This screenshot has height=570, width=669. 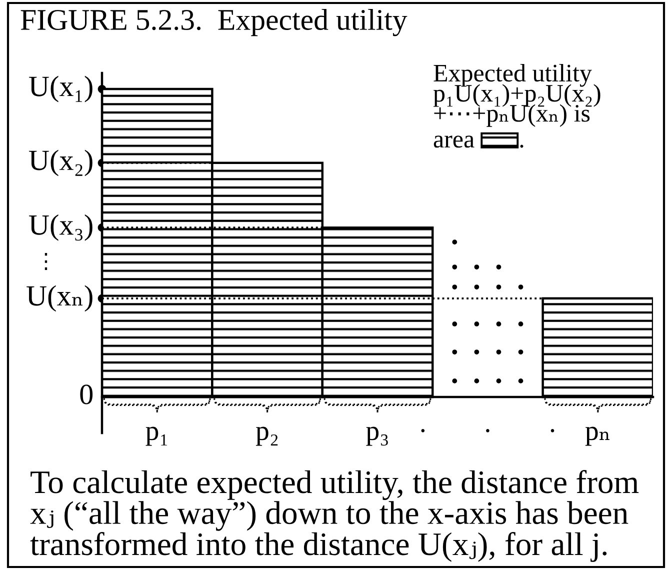 I want to click on text: To calculate expected utility, the distance from xⱼ (“all the way”) down to the x-axis has been transformed into the distance U(xⱼ), for all j., so click(x=334, y=516).